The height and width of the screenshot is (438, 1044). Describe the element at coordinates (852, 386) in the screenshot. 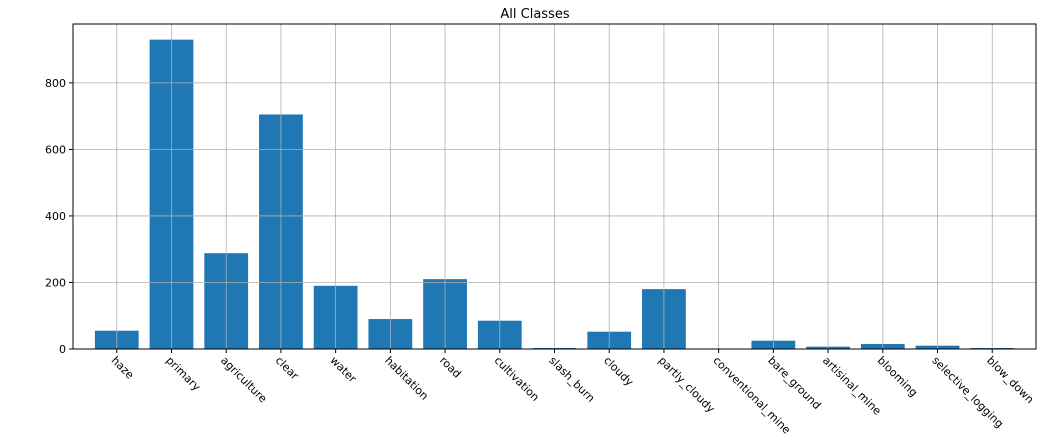

I see `x-tick-label: artisinal_mine` at that location.